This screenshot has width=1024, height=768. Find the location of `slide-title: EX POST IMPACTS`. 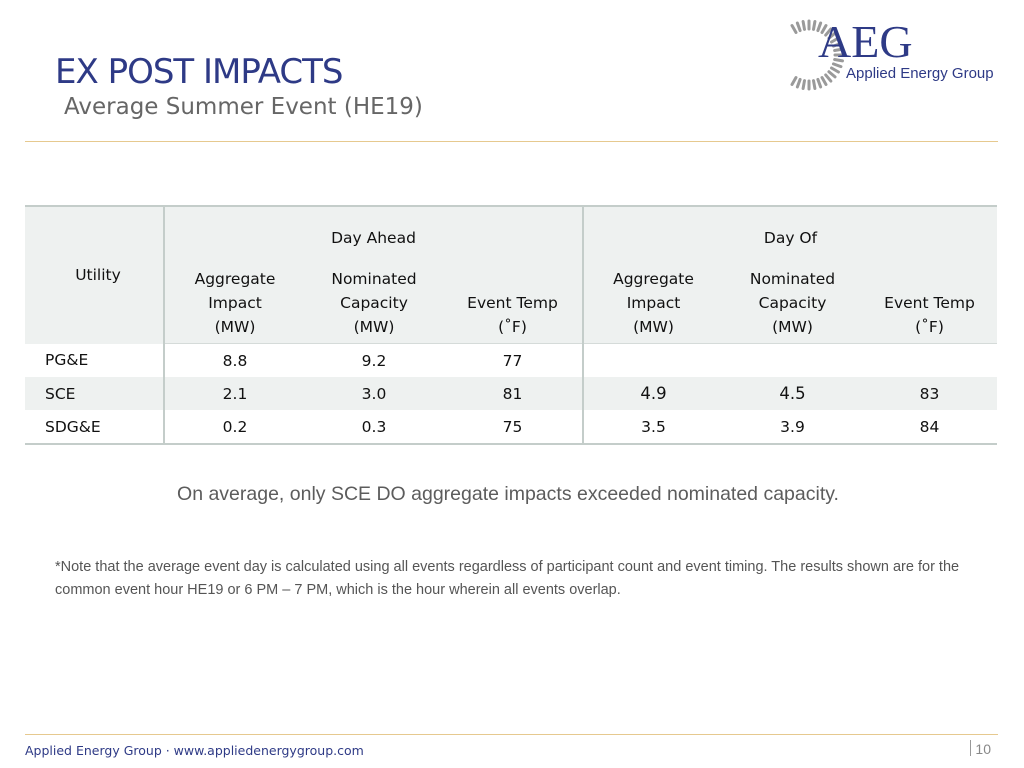

slide-title: EX POST IMPACTS is located at coordinates (199, 72).